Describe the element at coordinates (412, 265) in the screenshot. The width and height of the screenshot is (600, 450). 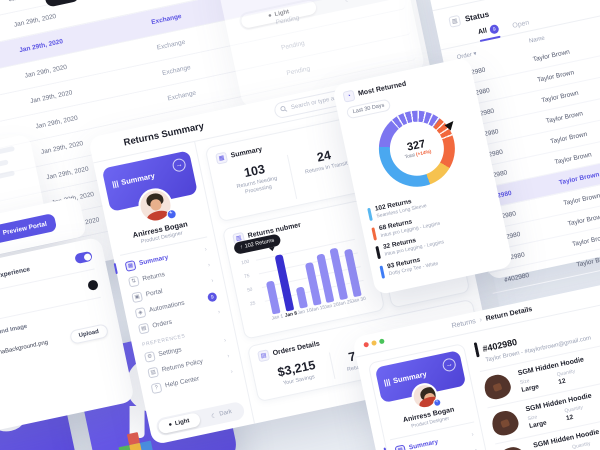
I see `legend-text: 93 Returns Dotty Crop Tee - White` at that location.